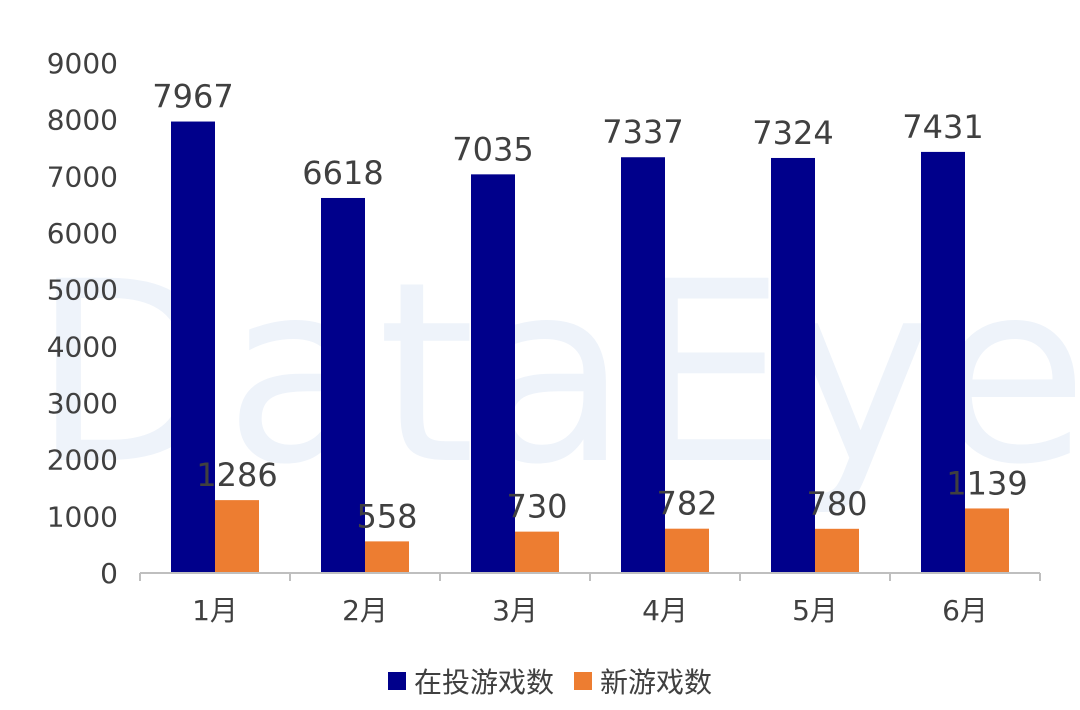 The image size is (1080, 710). What do you see at coordinates (82, 63) in the screenshot?
I see `y-tick-label: 9000` at bounding box center [82, 63].